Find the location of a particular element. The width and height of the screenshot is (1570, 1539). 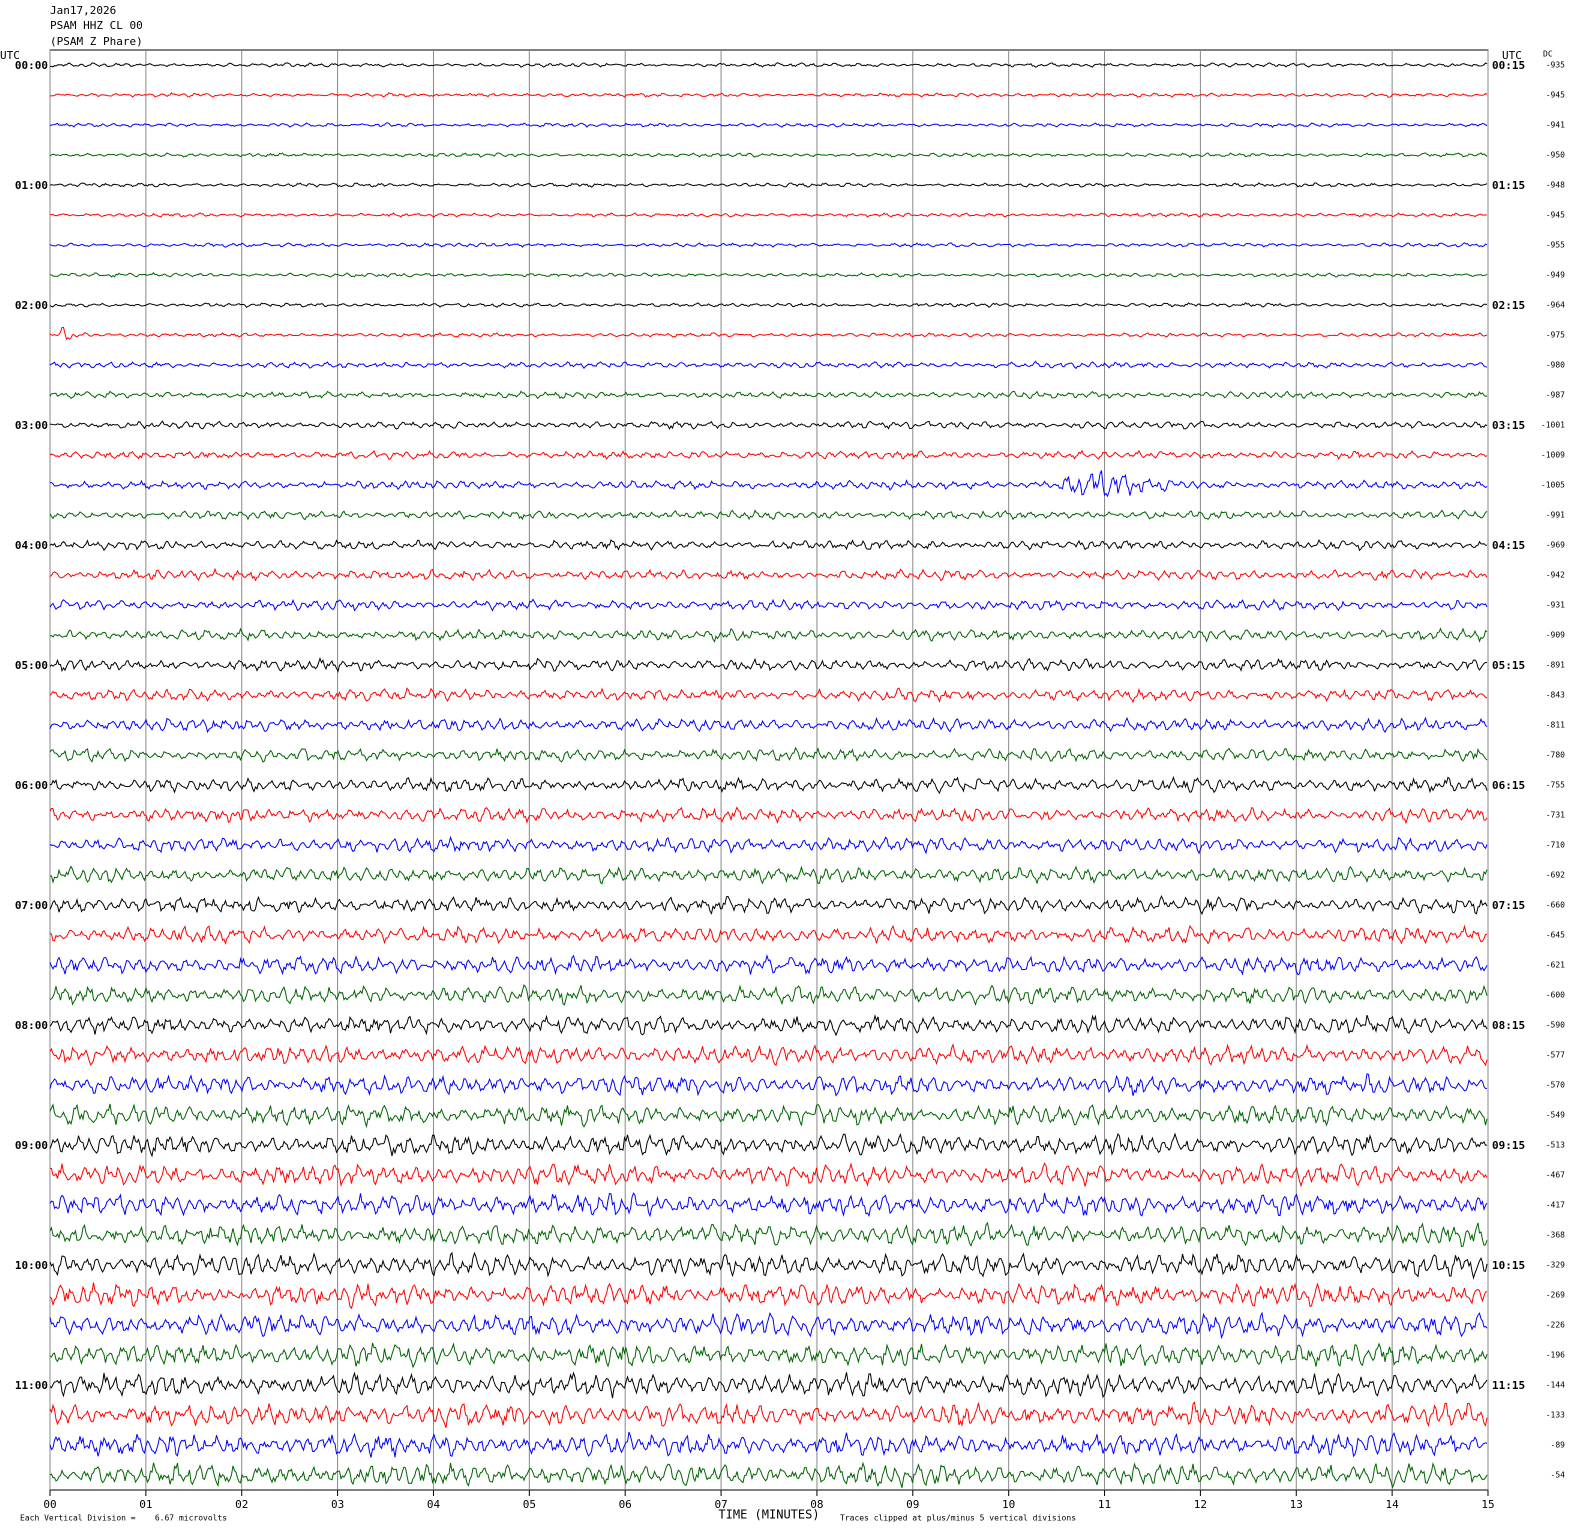

left-time-label: 06:00 is located at coordinates (31, 785).